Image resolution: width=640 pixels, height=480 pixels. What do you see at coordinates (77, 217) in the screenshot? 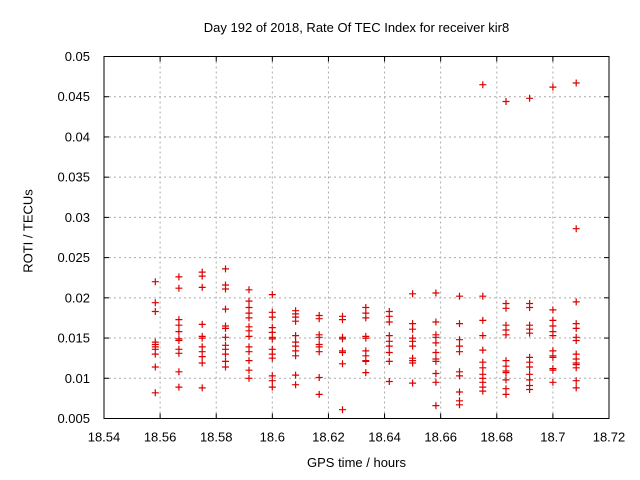
I see `y-tick-label: 0.03` at bounding box center [77, 217].